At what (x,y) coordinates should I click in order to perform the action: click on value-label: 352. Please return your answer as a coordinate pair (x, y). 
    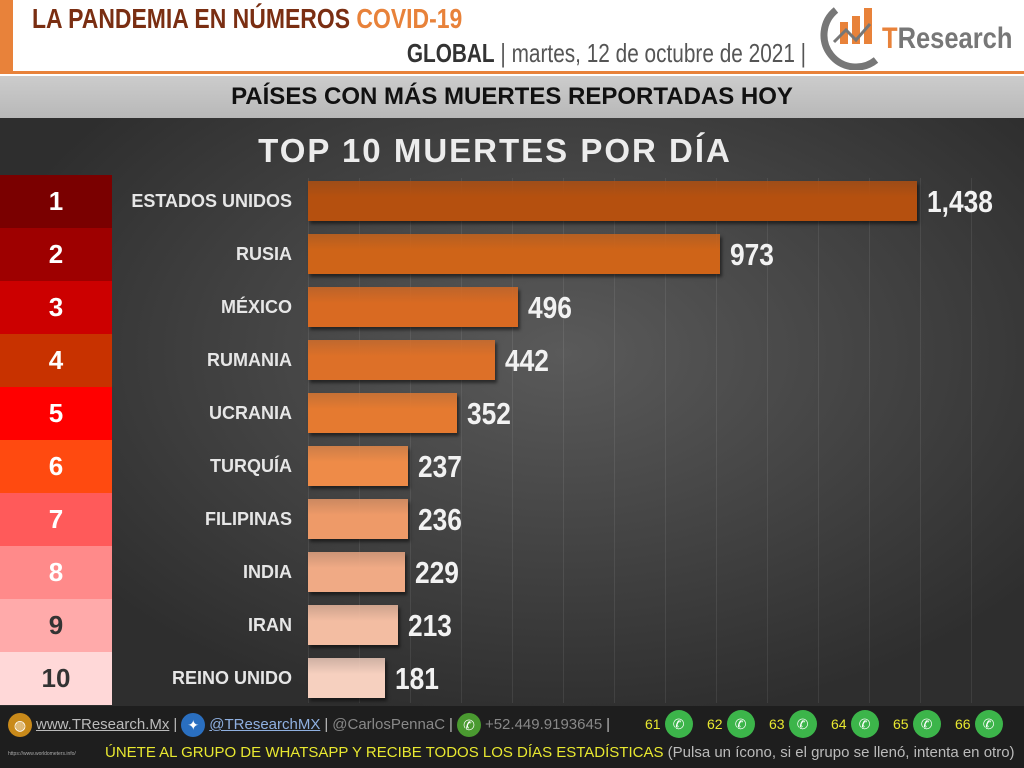
    Looking at the image, I should click on (489, 413).